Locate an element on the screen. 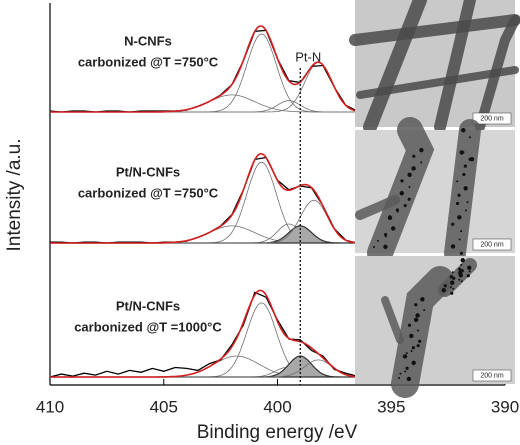 This screenshot has height=445, width=520. panel-label: N-CNFs is located at coordinates (148, 40).